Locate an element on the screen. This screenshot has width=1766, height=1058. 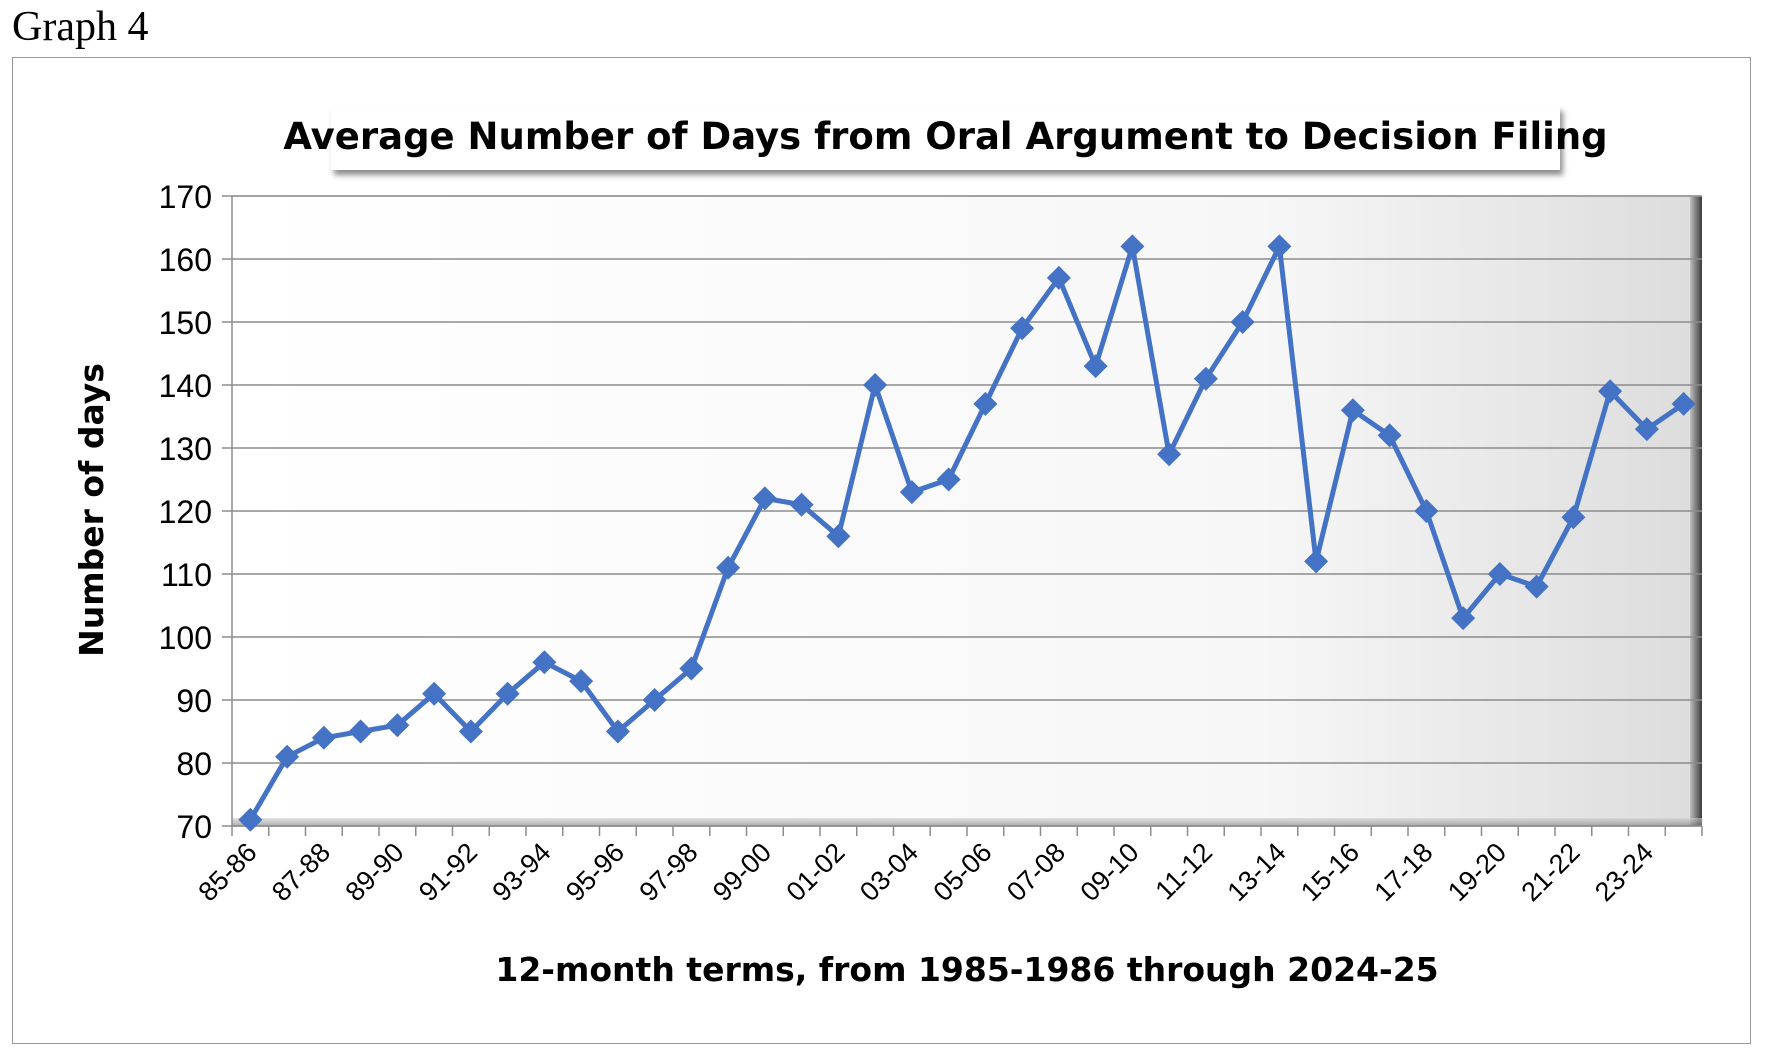
y-tick-label: 70 is located at coordinates (194, 827).